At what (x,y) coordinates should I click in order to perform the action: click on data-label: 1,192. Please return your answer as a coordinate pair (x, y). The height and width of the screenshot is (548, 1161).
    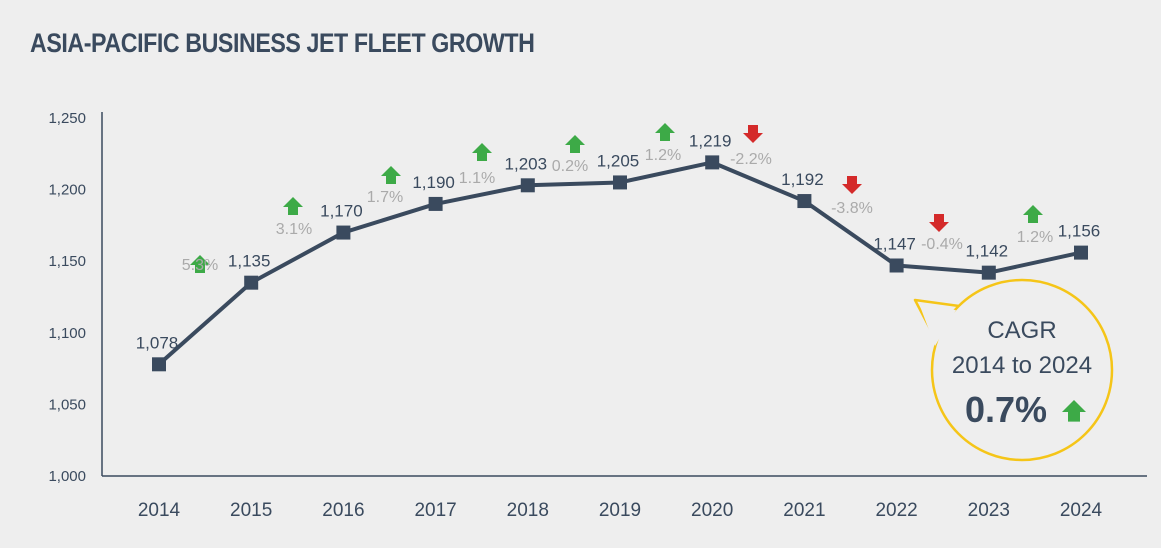
    Looking at the image, I should click on (802, 179).